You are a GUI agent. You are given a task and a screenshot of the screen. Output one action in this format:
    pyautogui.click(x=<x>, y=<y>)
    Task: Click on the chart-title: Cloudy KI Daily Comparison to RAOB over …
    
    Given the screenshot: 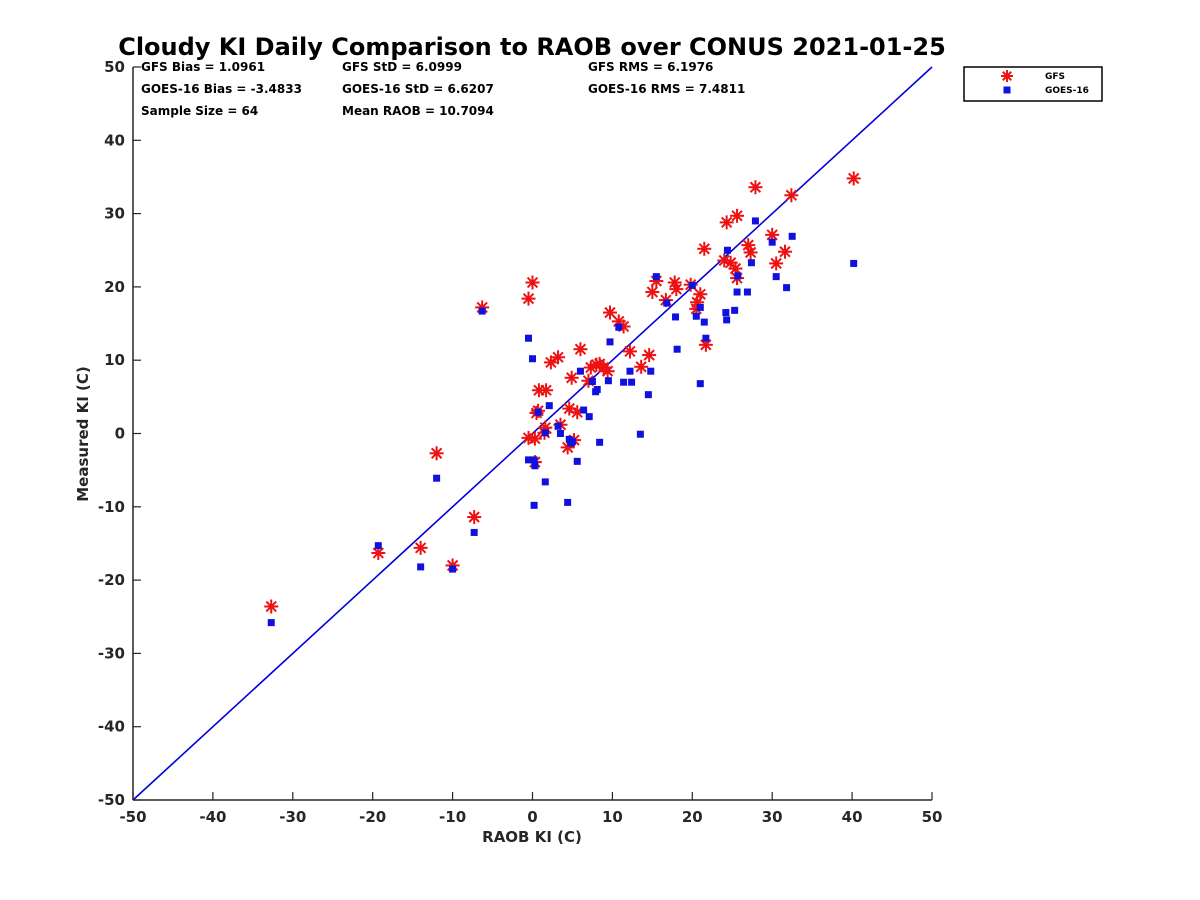 What is the action you would take?
    pyautogui.click(x=532, y=47)
    